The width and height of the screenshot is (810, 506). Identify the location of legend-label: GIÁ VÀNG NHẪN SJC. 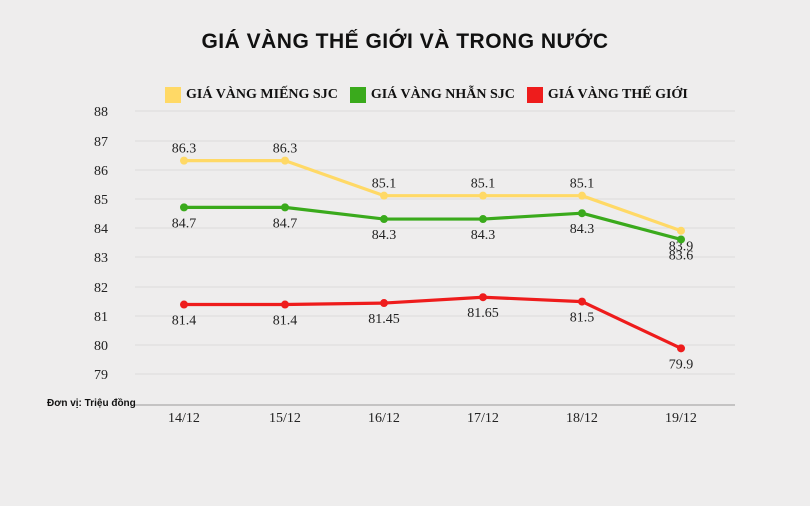
(442, 94).